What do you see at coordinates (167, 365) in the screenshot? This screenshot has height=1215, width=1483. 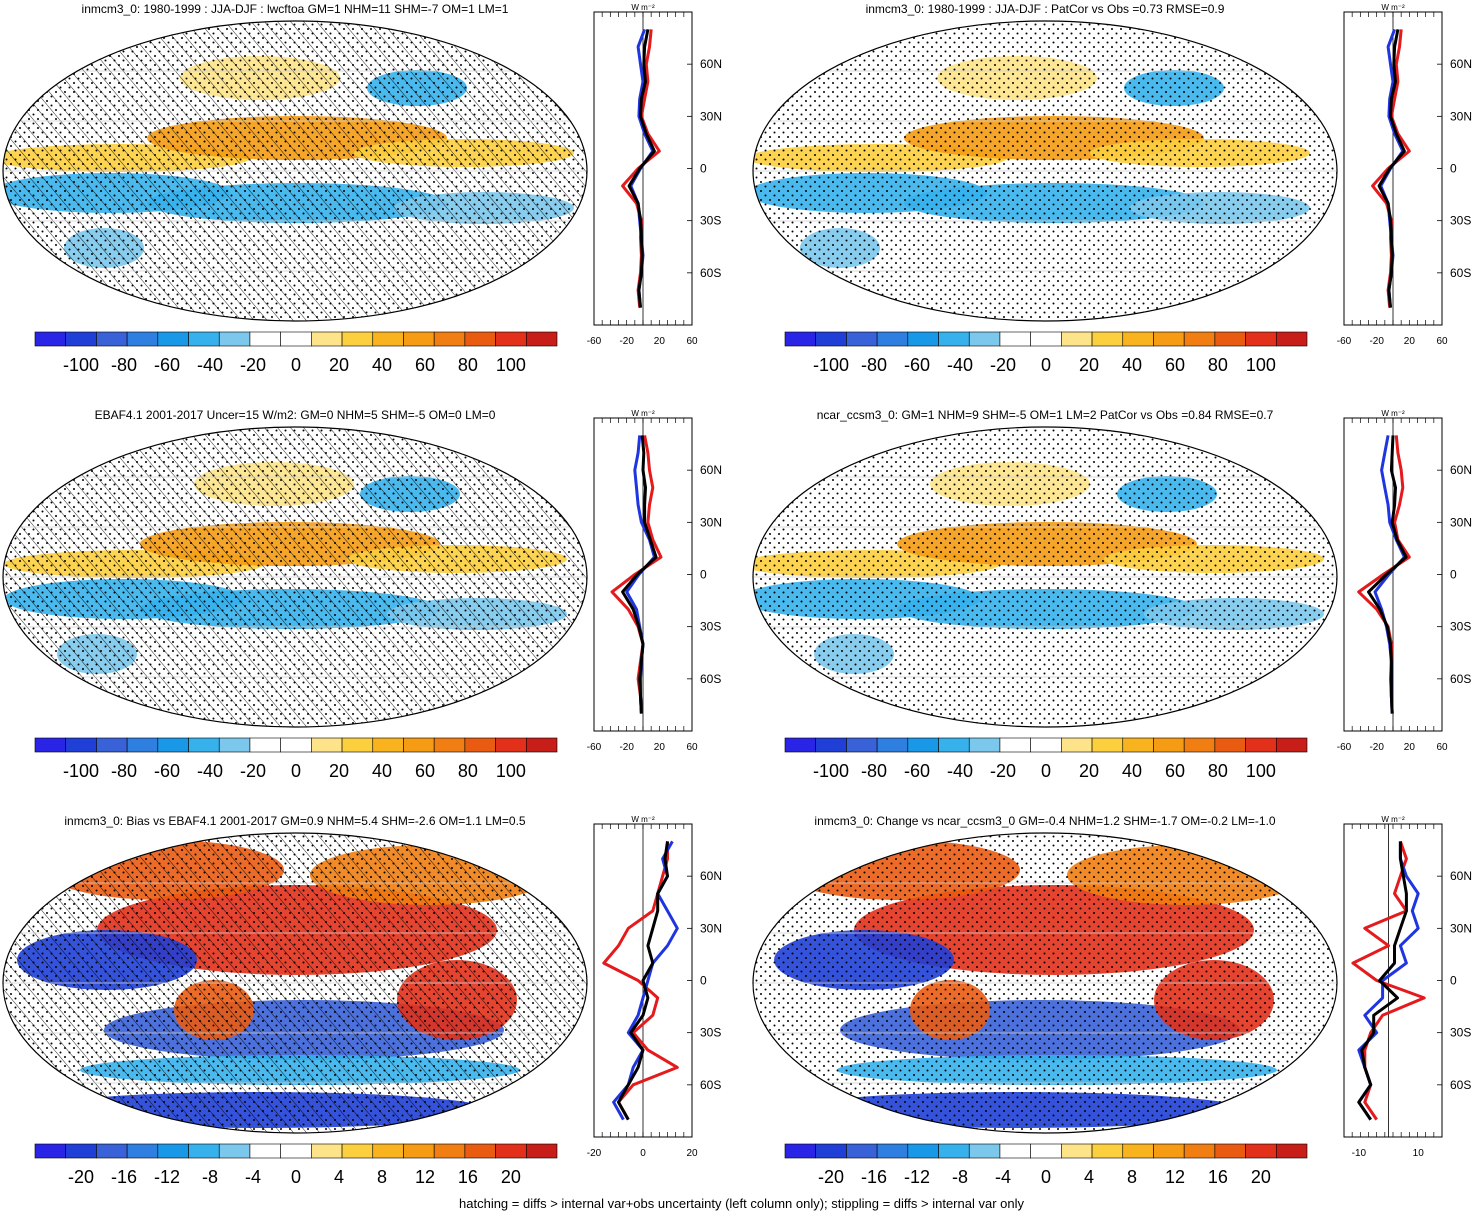 I see `colorbar-tick-label: -60` at bounding box center [167, 365].